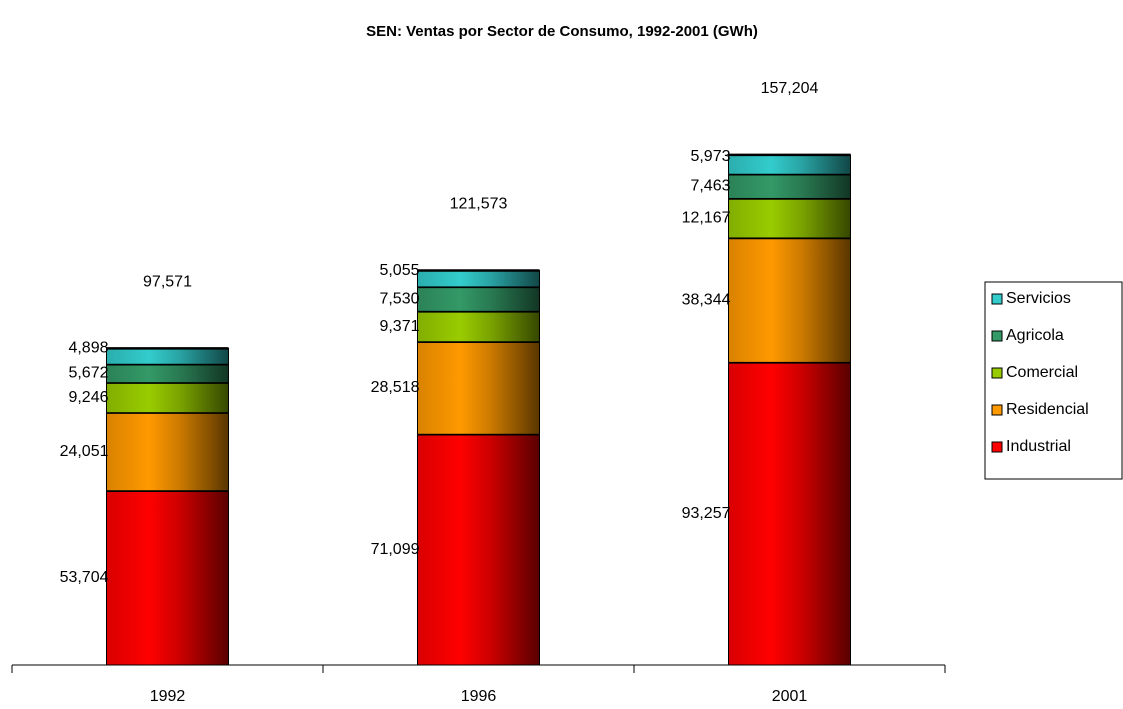  Describe the element at coordinates (168, 696) in the screenshot. I see `x-tick-label: 1992` at that location.